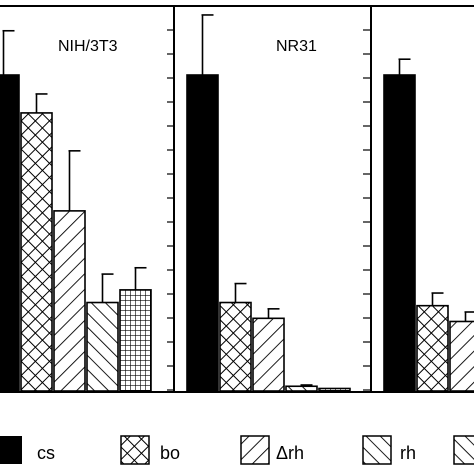  I want to click on legend-swatch-drh, so click(255, 450).